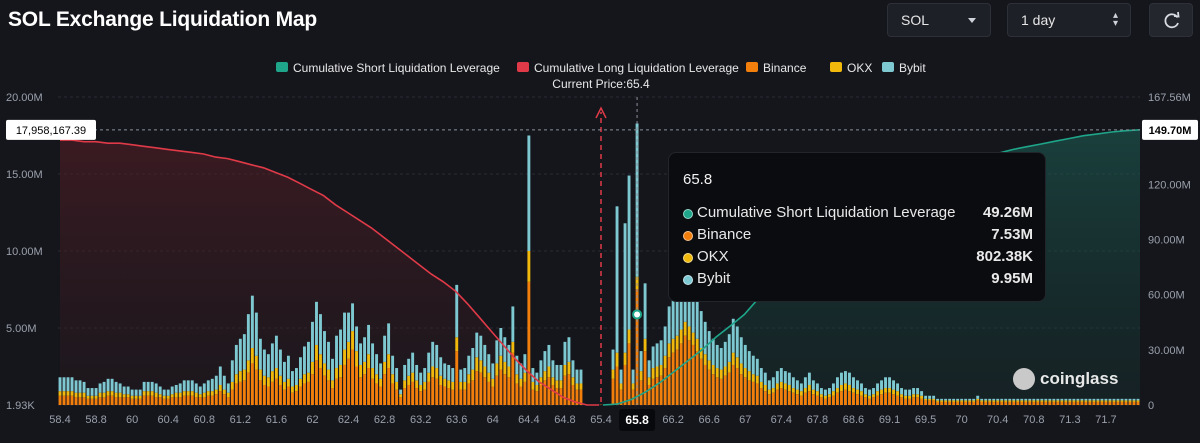 The height and width of the screenshot is (443, 1200). Describe the element at coordinates (915, 20) in the screenshot. I see `symbol-select-value: SOL` at that location.